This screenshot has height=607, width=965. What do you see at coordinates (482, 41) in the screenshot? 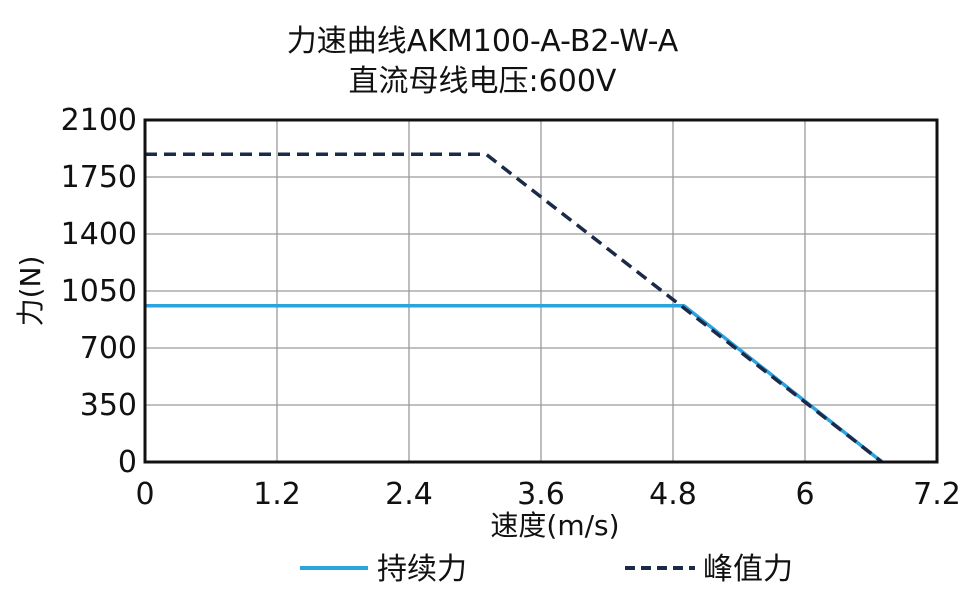
I see `chart-title: 力速曲线AKM100-A-B2-W-A` at bounding box center [482, 41].